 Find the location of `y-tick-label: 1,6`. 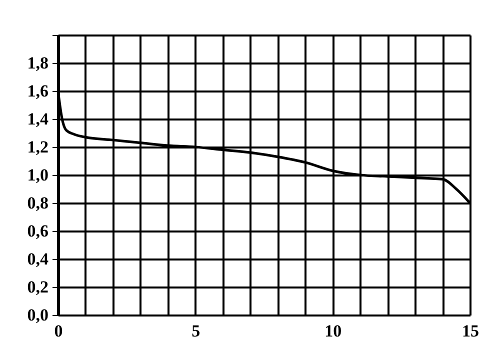

y-tick-label: 1,6 is located at coordinates (37, 91).